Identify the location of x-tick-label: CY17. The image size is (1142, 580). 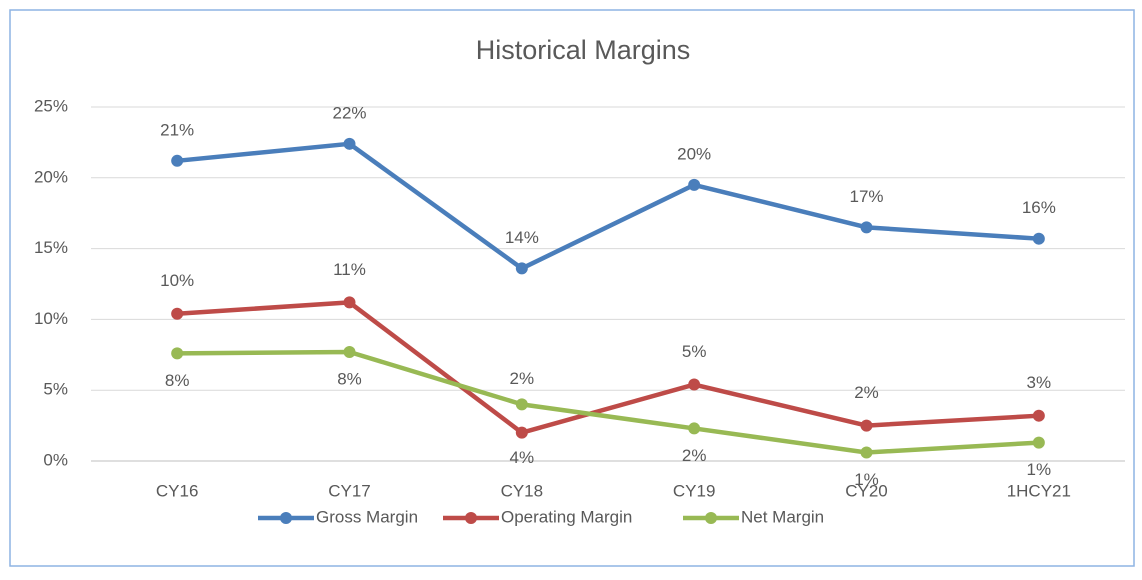
(349, 490).